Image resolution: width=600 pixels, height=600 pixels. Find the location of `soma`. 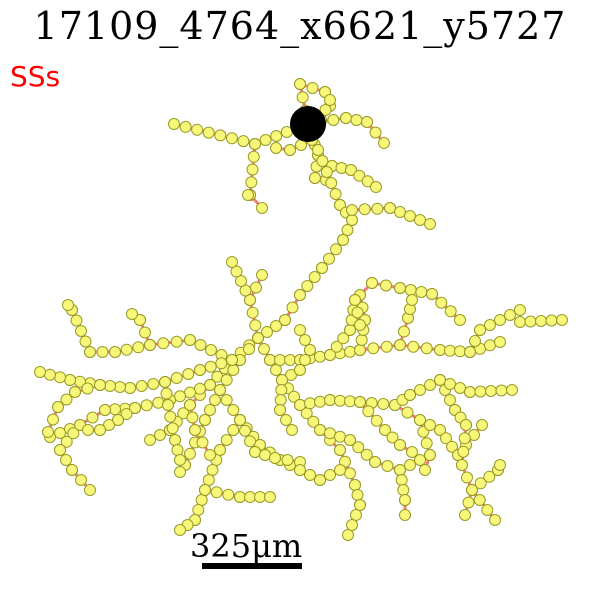

soma is located at coordinates (308, 124).